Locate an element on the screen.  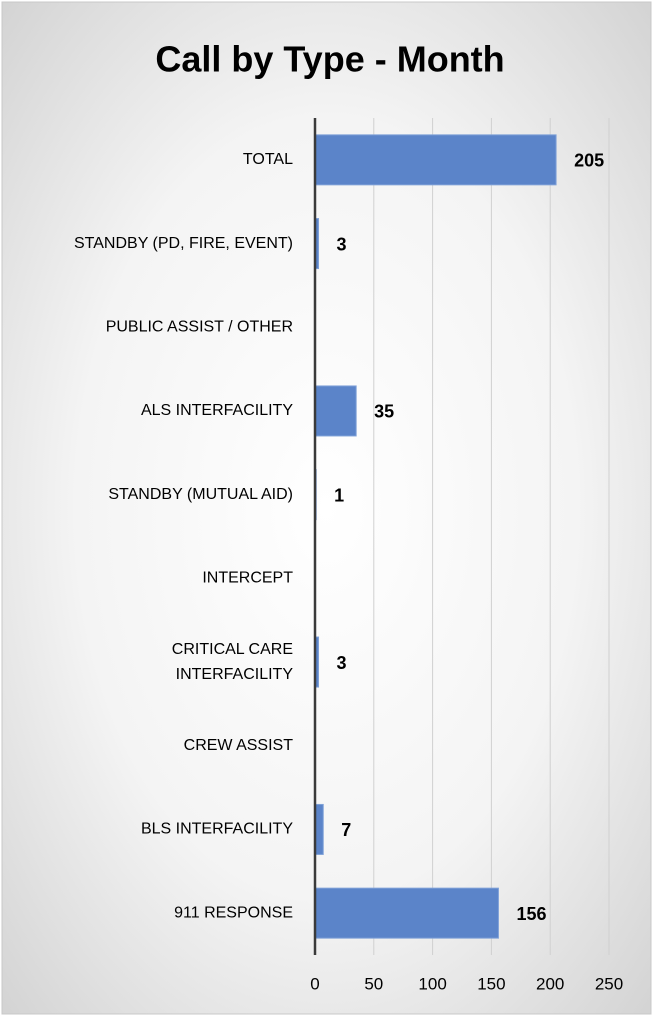
y-tick-label: STANDBY (MUTUAL AID) is located at coordinates (200, 494).